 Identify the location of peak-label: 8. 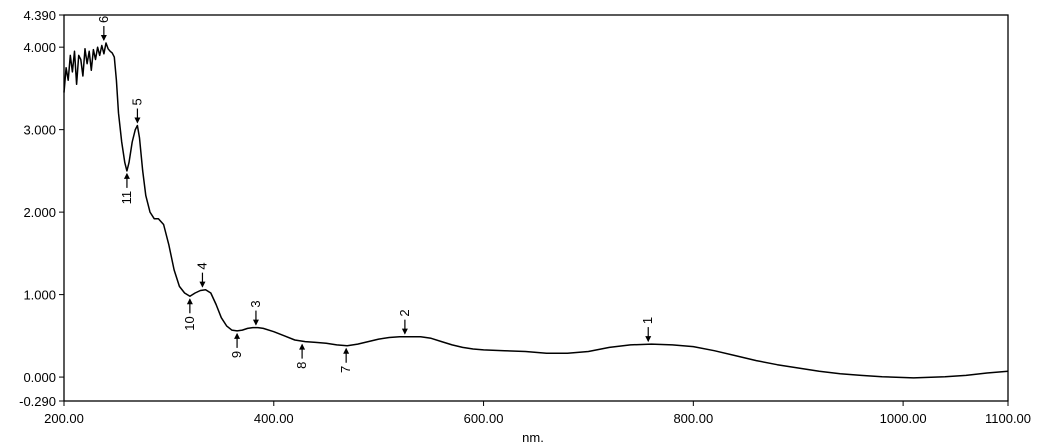
(301, 365).